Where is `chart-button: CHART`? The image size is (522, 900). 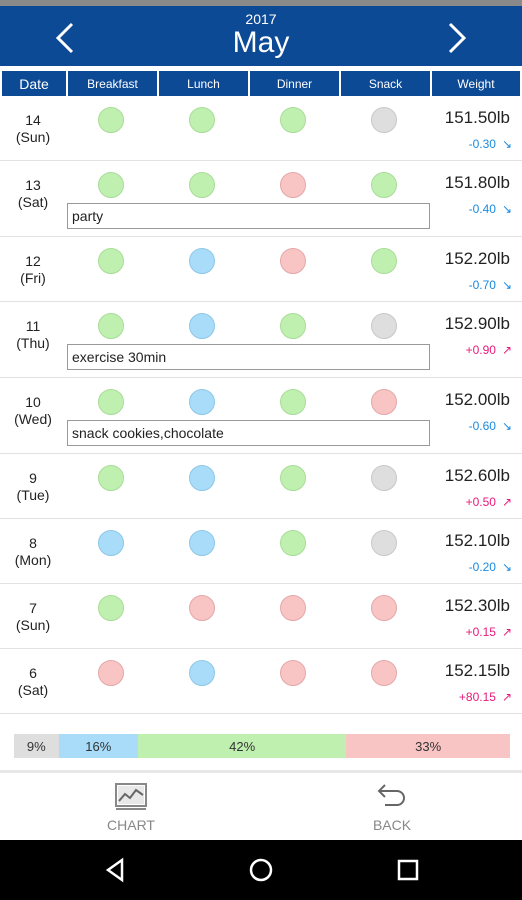 chart-button: CHART is located at coordinates (131, 808).